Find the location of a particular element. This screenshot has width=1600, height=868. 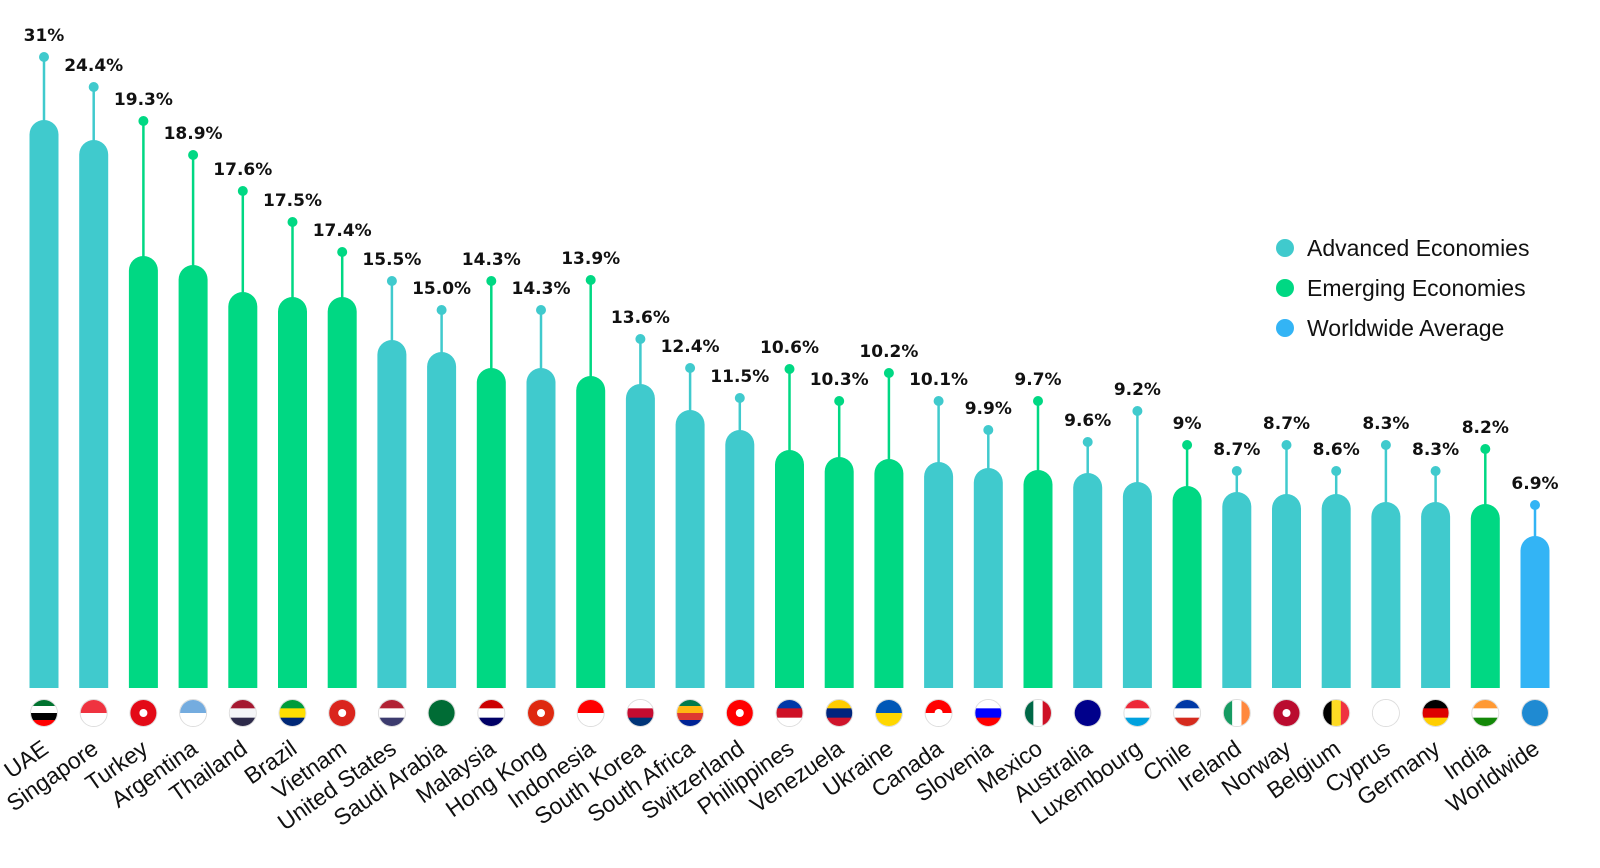

bar-group-indonesia: 13.9%Indonesia is located at coordinates (561, 531).